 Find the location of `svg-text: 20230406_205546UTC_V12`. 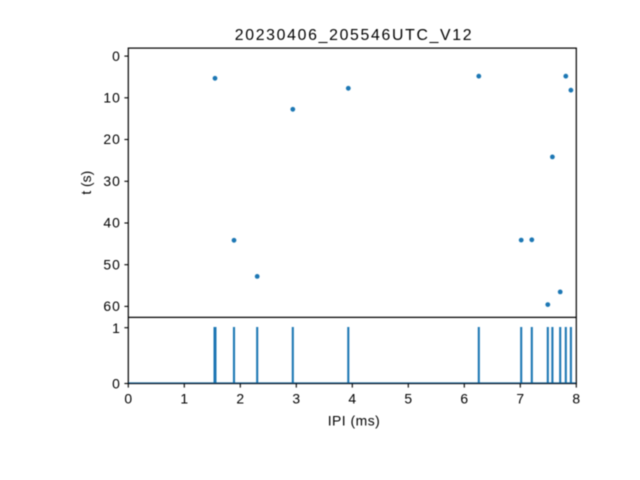

svg-text: 20230406_205546UTC_V12 is located at coordinates (354, 35).